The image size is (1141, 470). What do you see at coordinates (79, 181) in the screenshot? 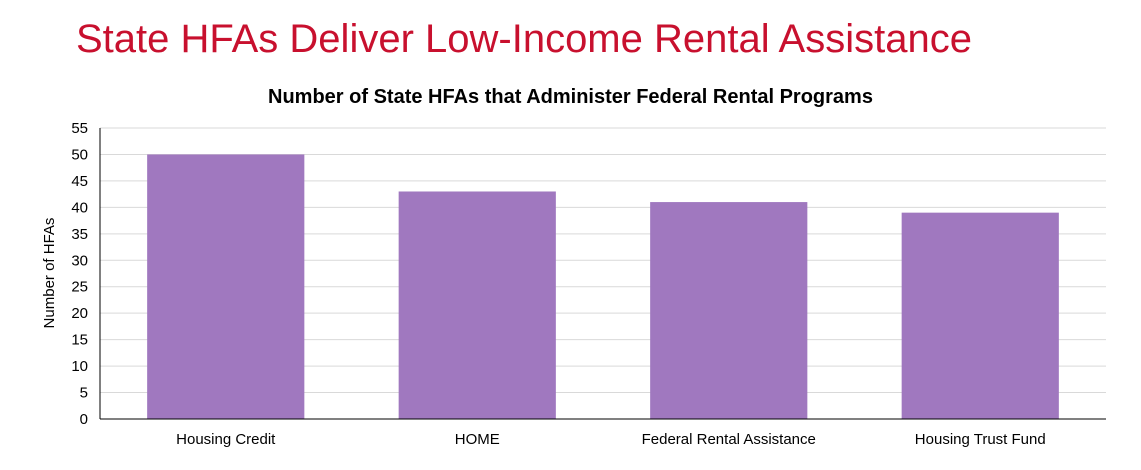
I see `y-tick-label: 45` at bounding box center [79, 181].